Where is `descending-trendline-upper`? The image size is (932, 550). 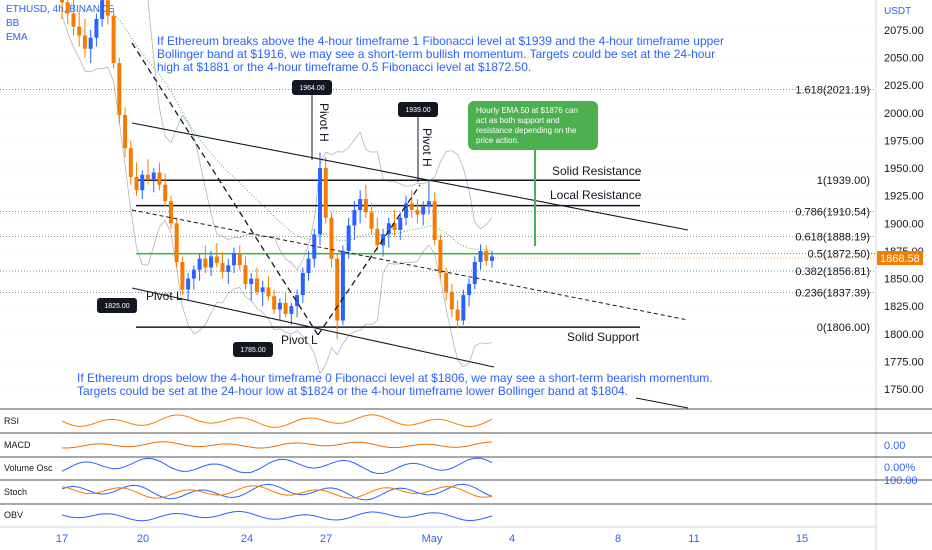 descending-trendline-upper is located at coordinates (410, 176).